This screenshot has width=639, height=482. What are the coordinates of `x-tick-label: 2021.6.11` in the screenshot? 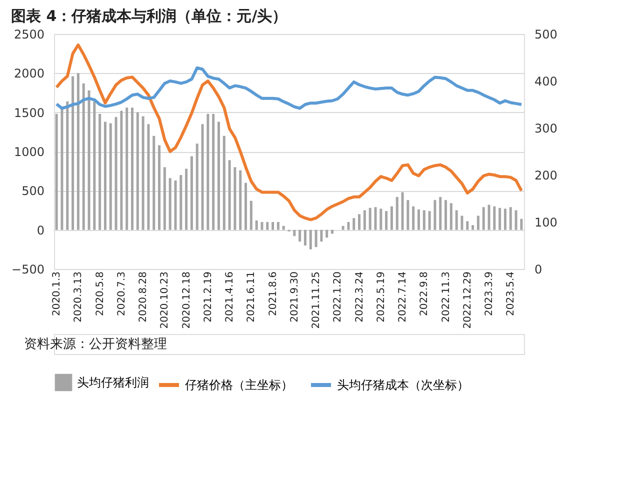 It's located at (252, 297).